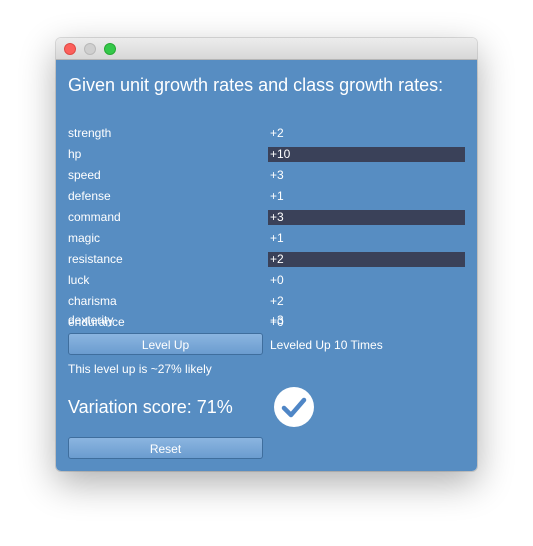  Describe the element at coordinates (366, 217) in the screenshot. I see `stat-value-command: +3` at that location.